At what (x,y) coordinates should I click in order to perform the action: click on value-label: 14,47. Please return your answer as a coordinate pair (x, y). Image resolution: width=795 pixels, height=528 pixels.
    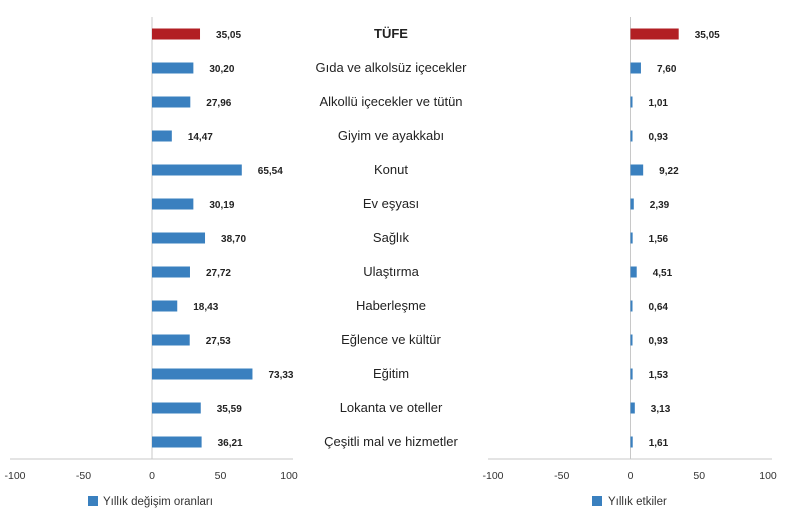
    Looking at the image, I should click on (200, 137).